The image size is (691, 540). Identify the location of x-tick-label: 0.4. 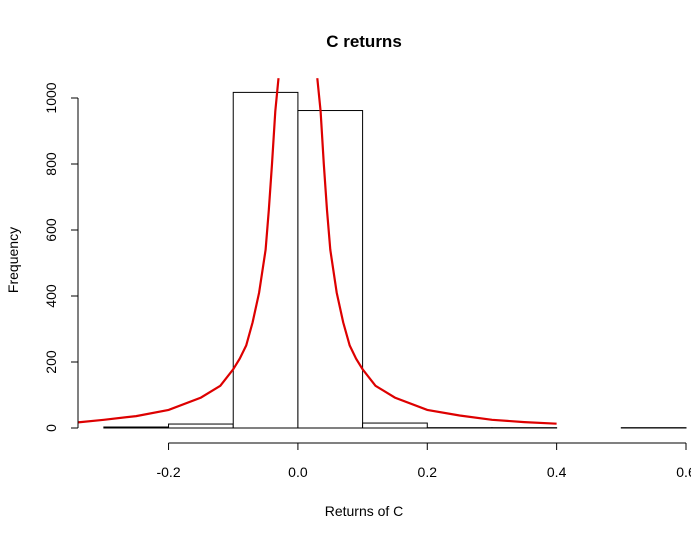
(557, 472).